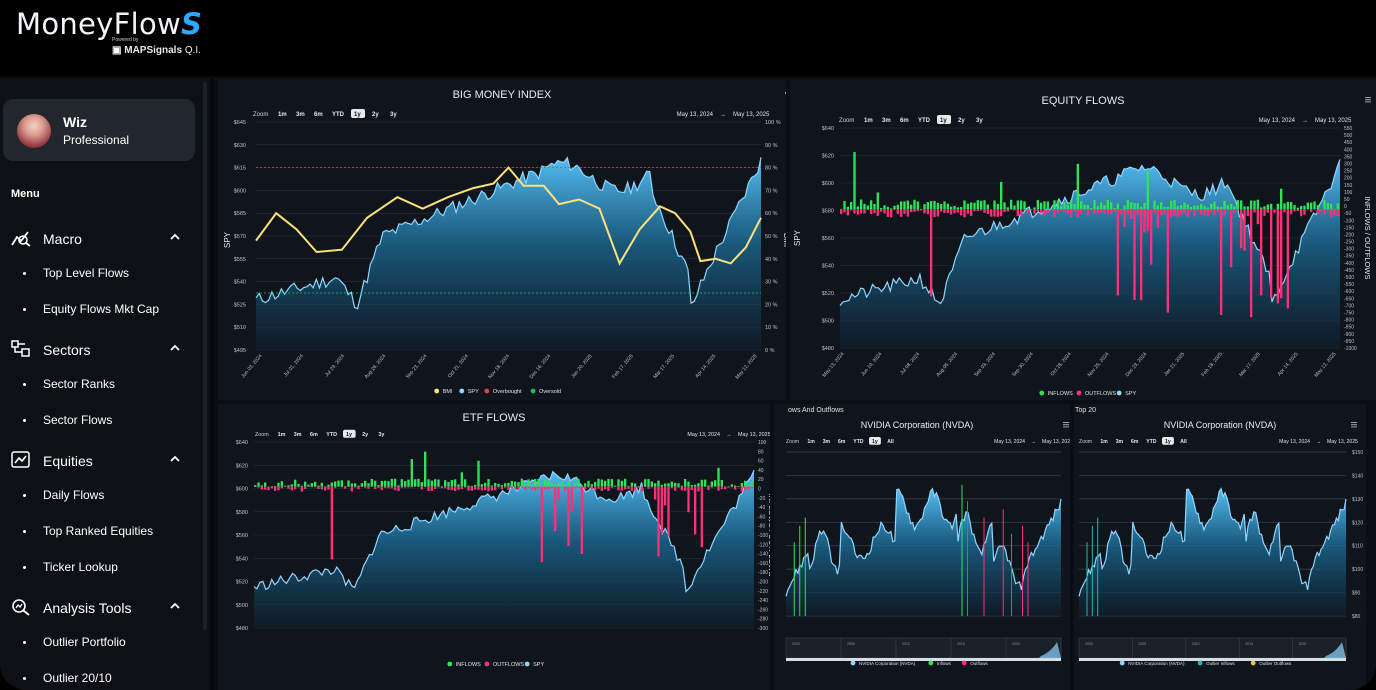 The image size is (1376, 690). What do you see at coordinates (100, 274) in the screenshot?
I see `sidebar-item-top-level-flows: Top Level Flows` at bounding box center [100, 274].